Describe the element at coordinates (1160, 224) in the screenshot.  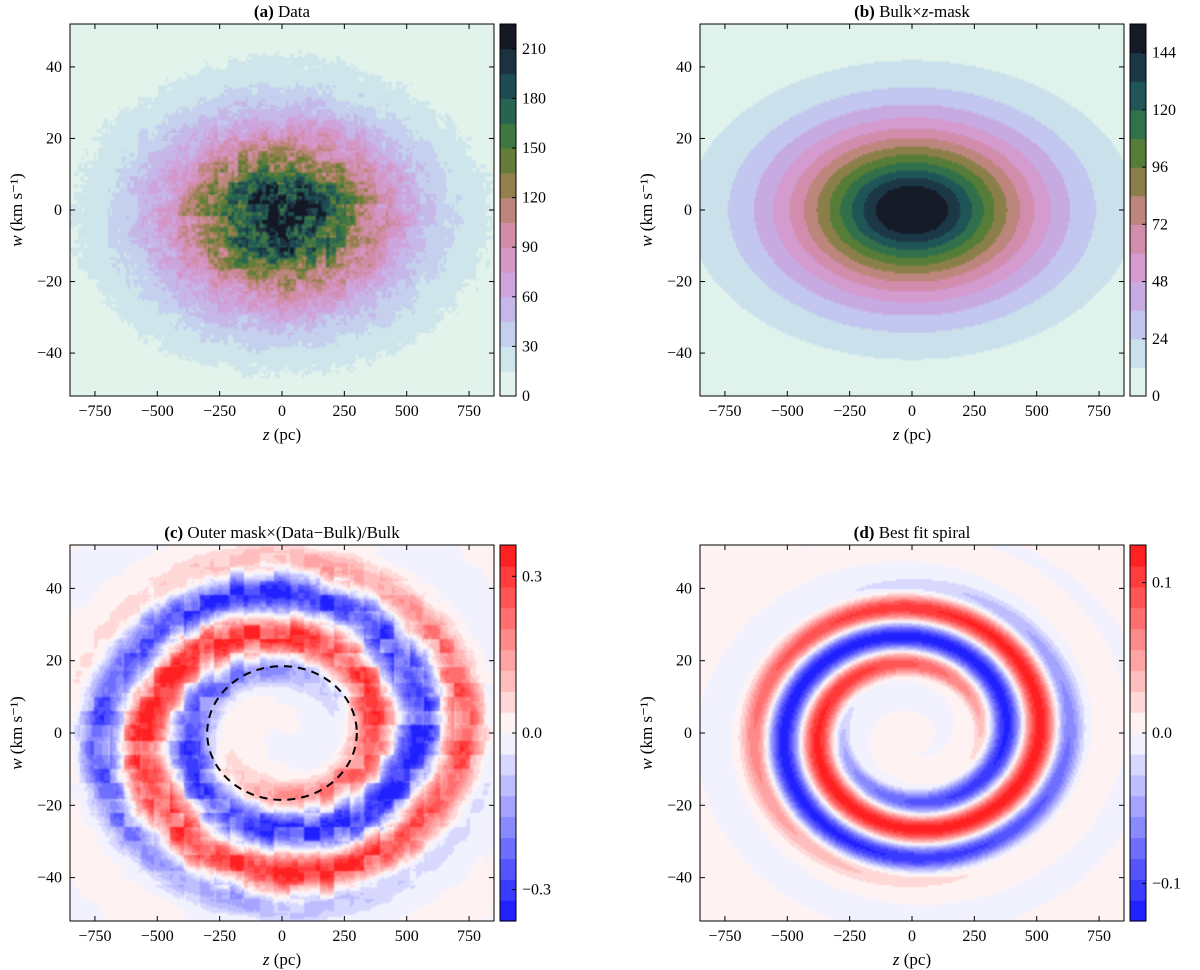
I see `colorbar-tick-label: 72` at that location.